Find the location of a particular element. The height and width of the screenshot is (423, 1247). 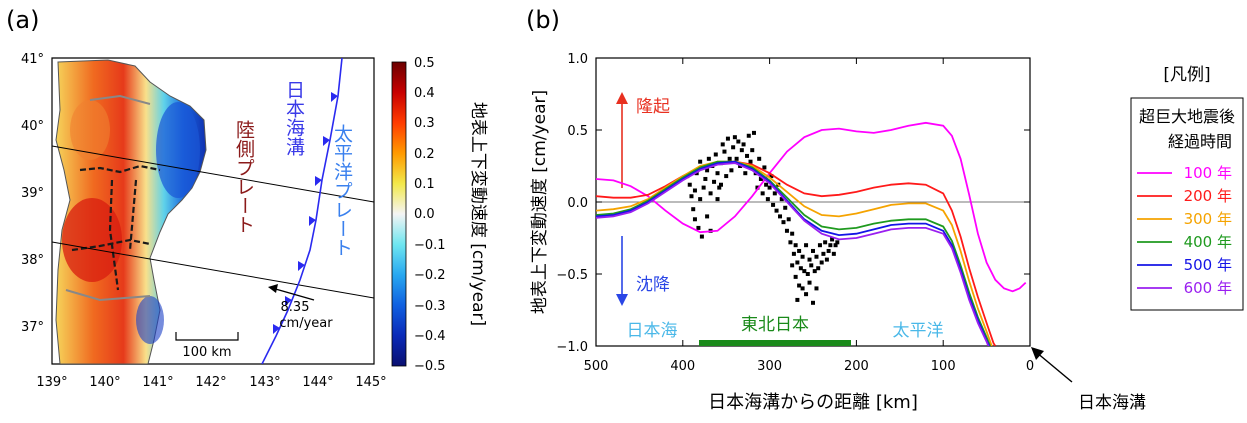

tohoku-region-label: 東北日本 is located at coordinates (775, 325).